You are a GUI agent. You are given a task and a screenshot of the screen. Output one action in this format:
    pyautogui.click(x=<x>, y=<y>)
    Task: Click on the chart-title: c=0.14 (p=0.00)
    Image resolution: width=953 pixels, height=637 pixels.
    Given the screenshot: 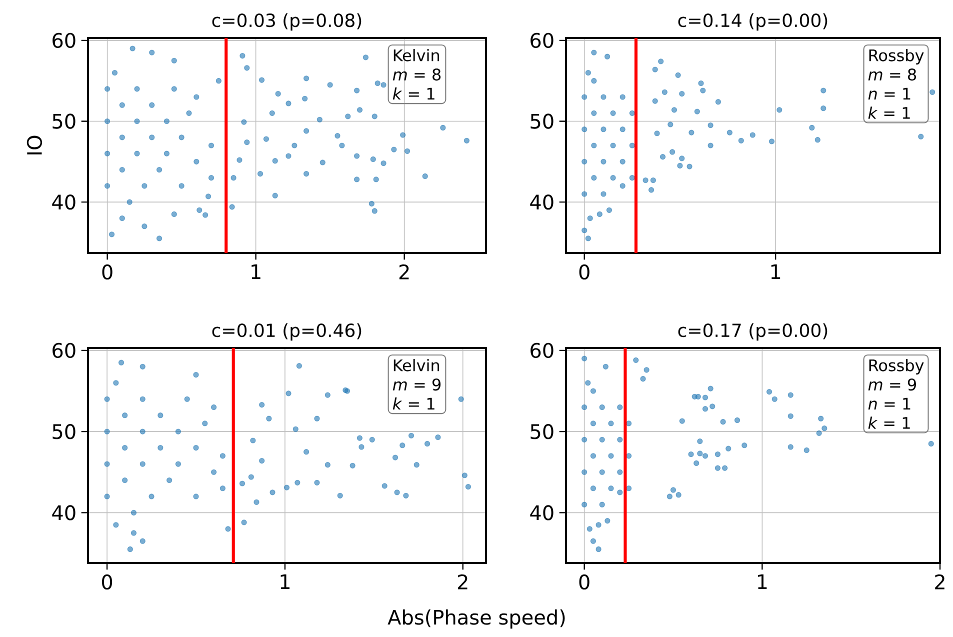 What is the action you would take?
    pyautogui.click(x=753, y=22)
    